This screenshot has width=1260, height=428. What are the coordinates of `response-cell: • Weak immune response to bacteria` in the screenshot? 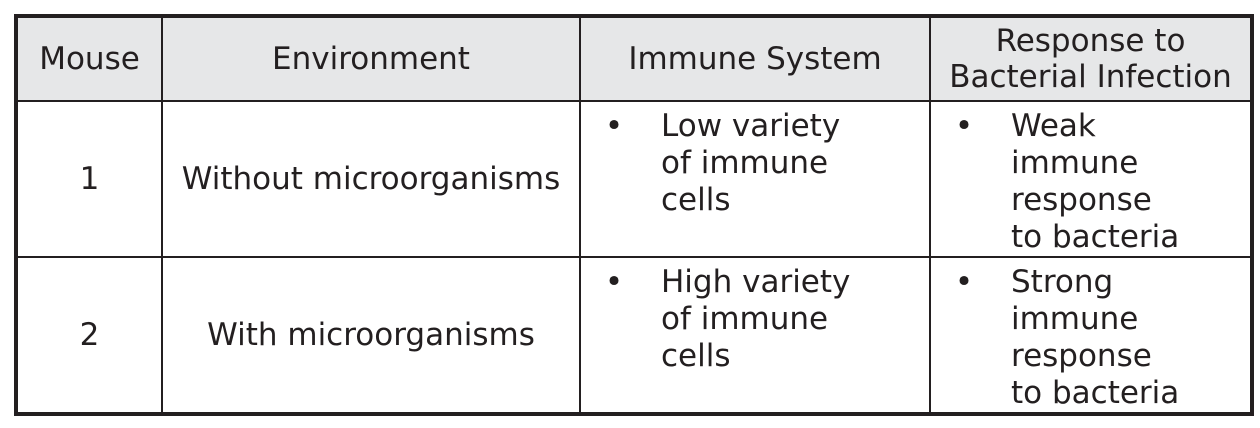 It's located at (1091, 179).